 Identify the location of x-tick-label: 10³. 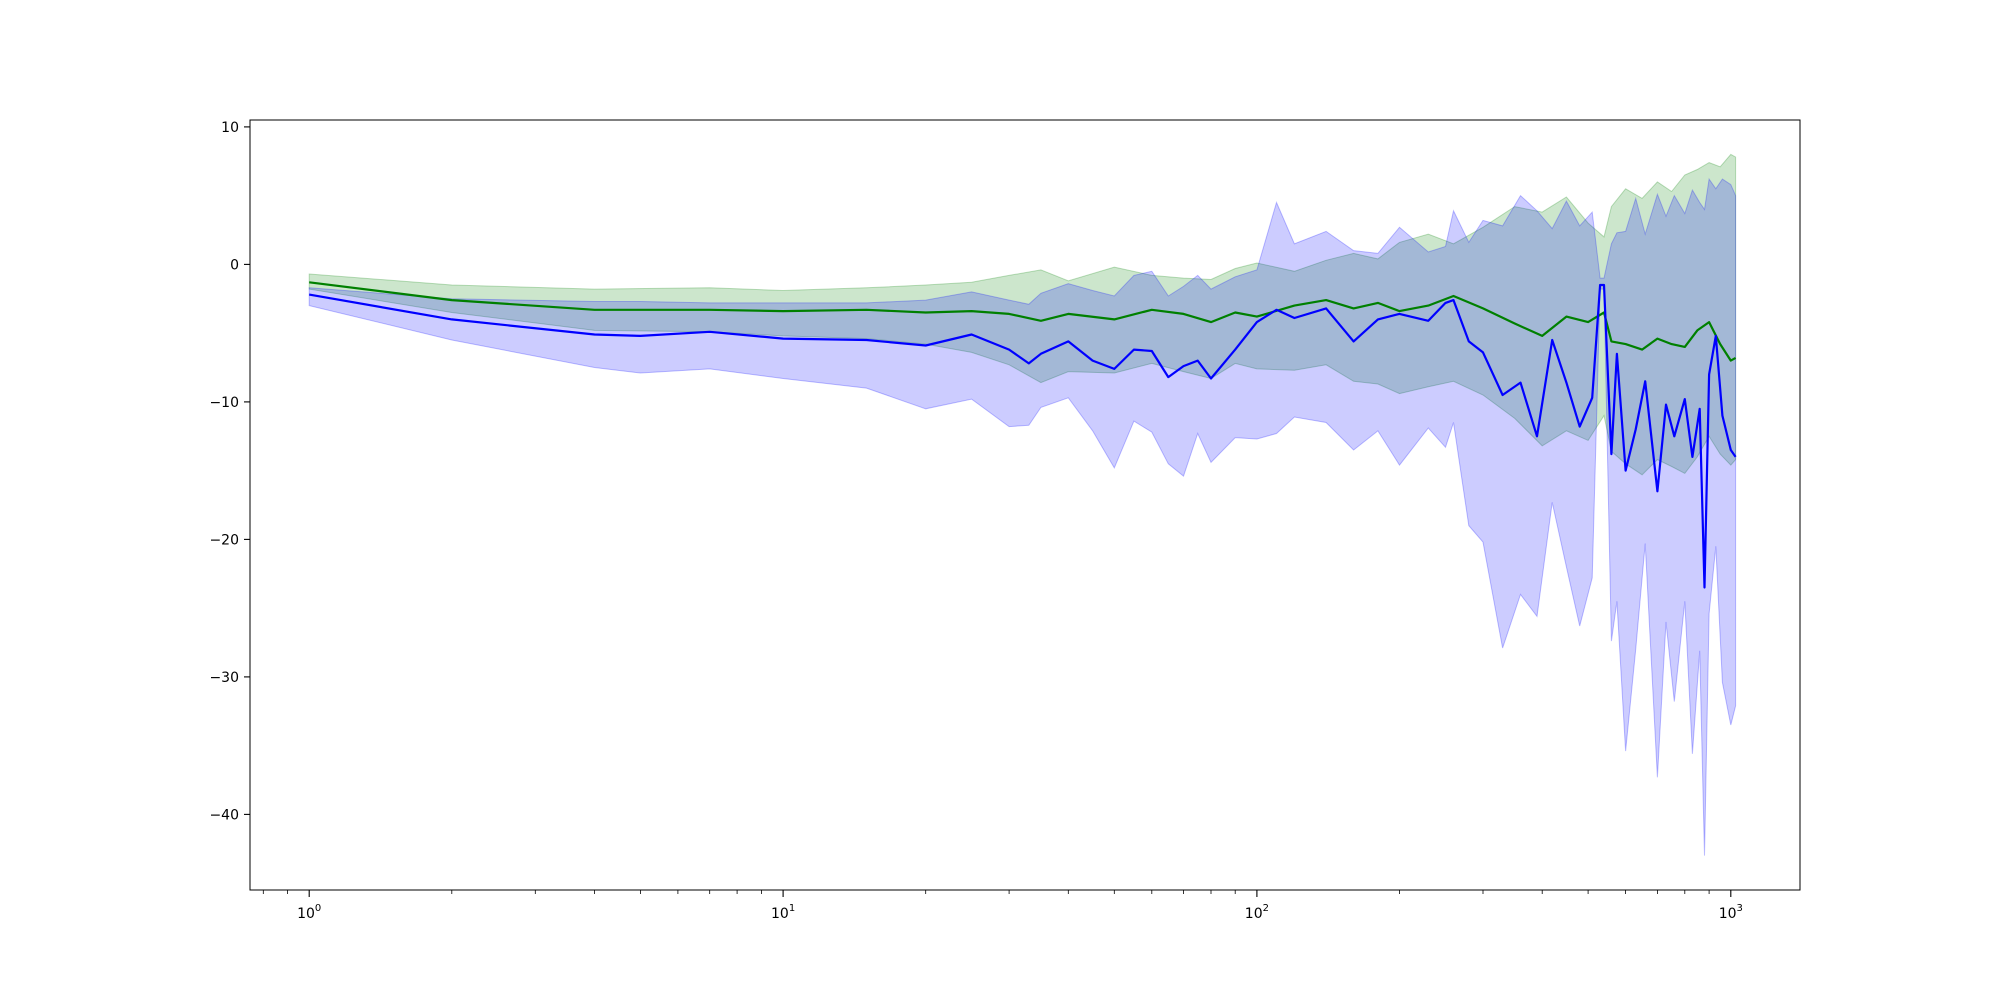
(1731, 912).